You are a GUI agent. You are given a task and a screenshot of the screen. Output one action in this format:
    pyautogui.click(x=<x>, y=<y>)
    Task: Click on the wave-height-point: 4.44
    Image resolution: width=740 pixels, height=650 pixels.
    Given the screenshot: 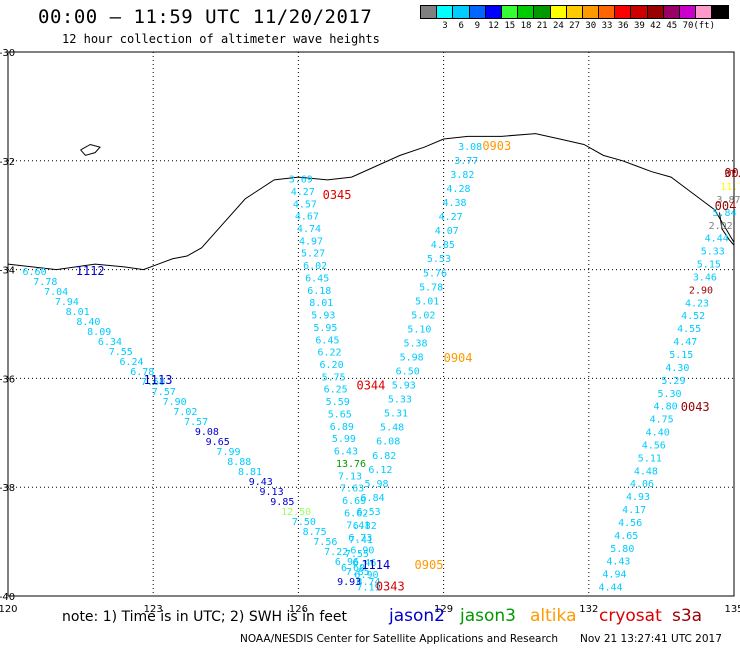 What is the action you would take?
    pyautogui.click(x=717, y=239)
    